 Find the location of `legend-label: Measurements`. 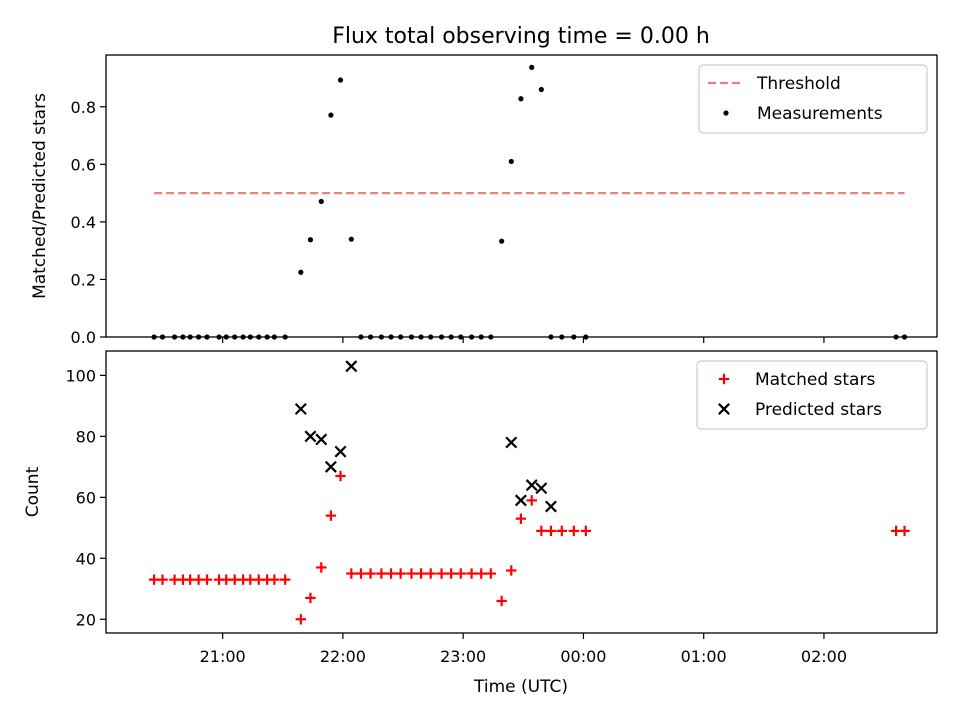

legend-label: Measurements is located at coordinates (820, 114).